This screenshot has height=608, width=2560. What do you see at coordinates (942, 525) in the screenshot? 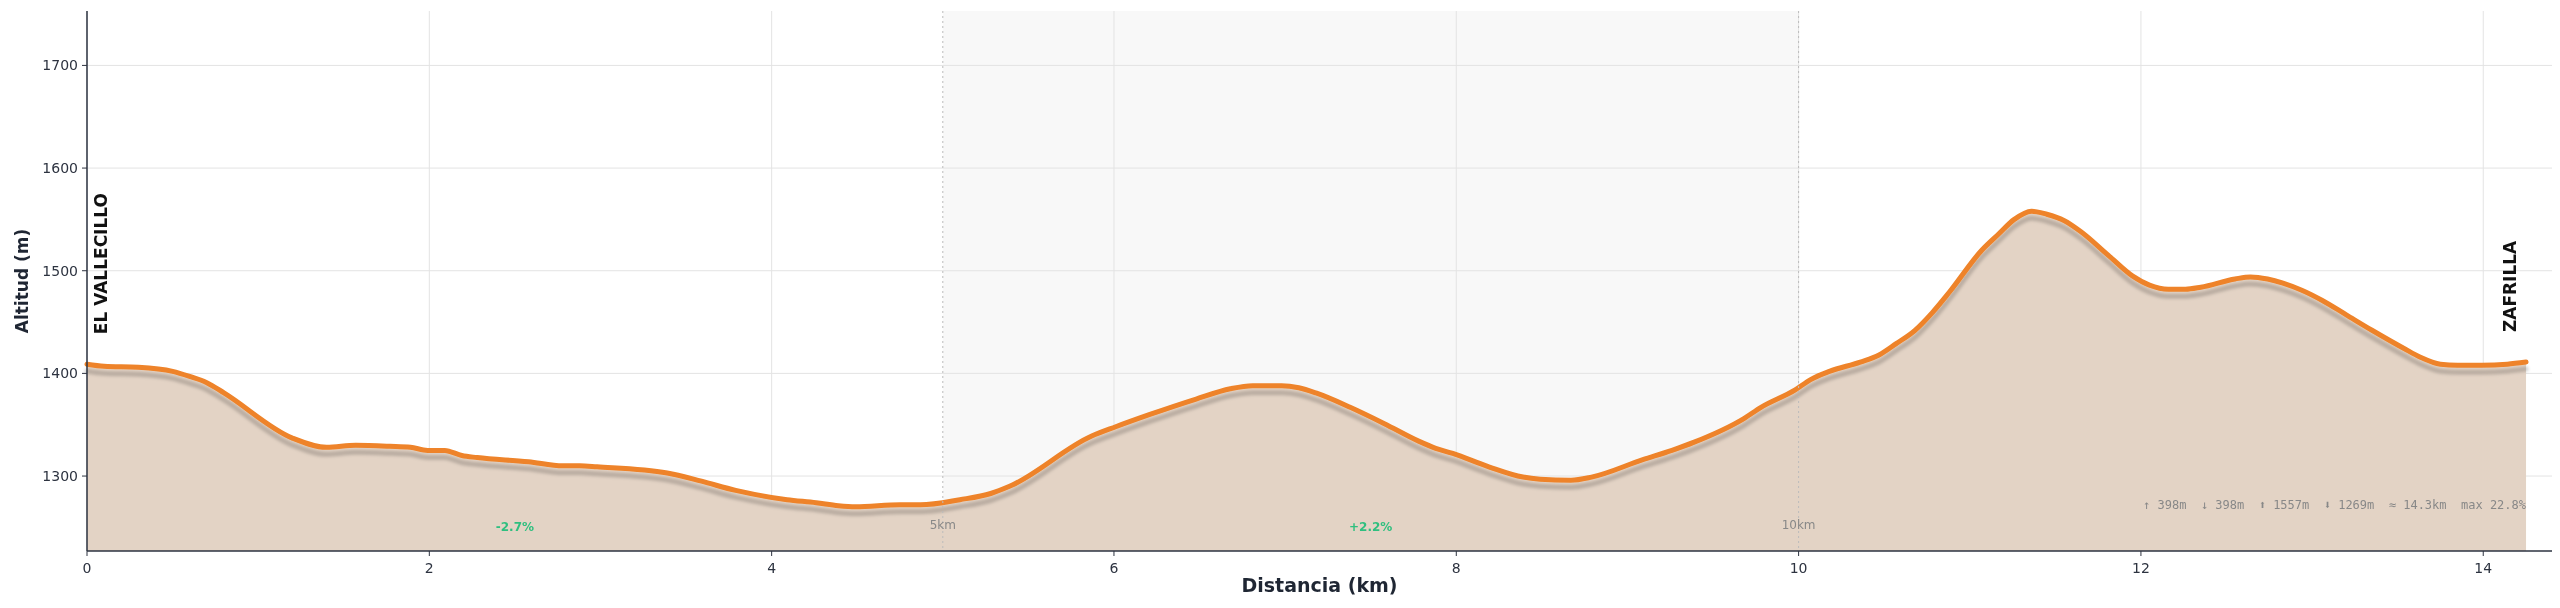
I see `ref-line-label: 5km` at bounding box center [942, 525].